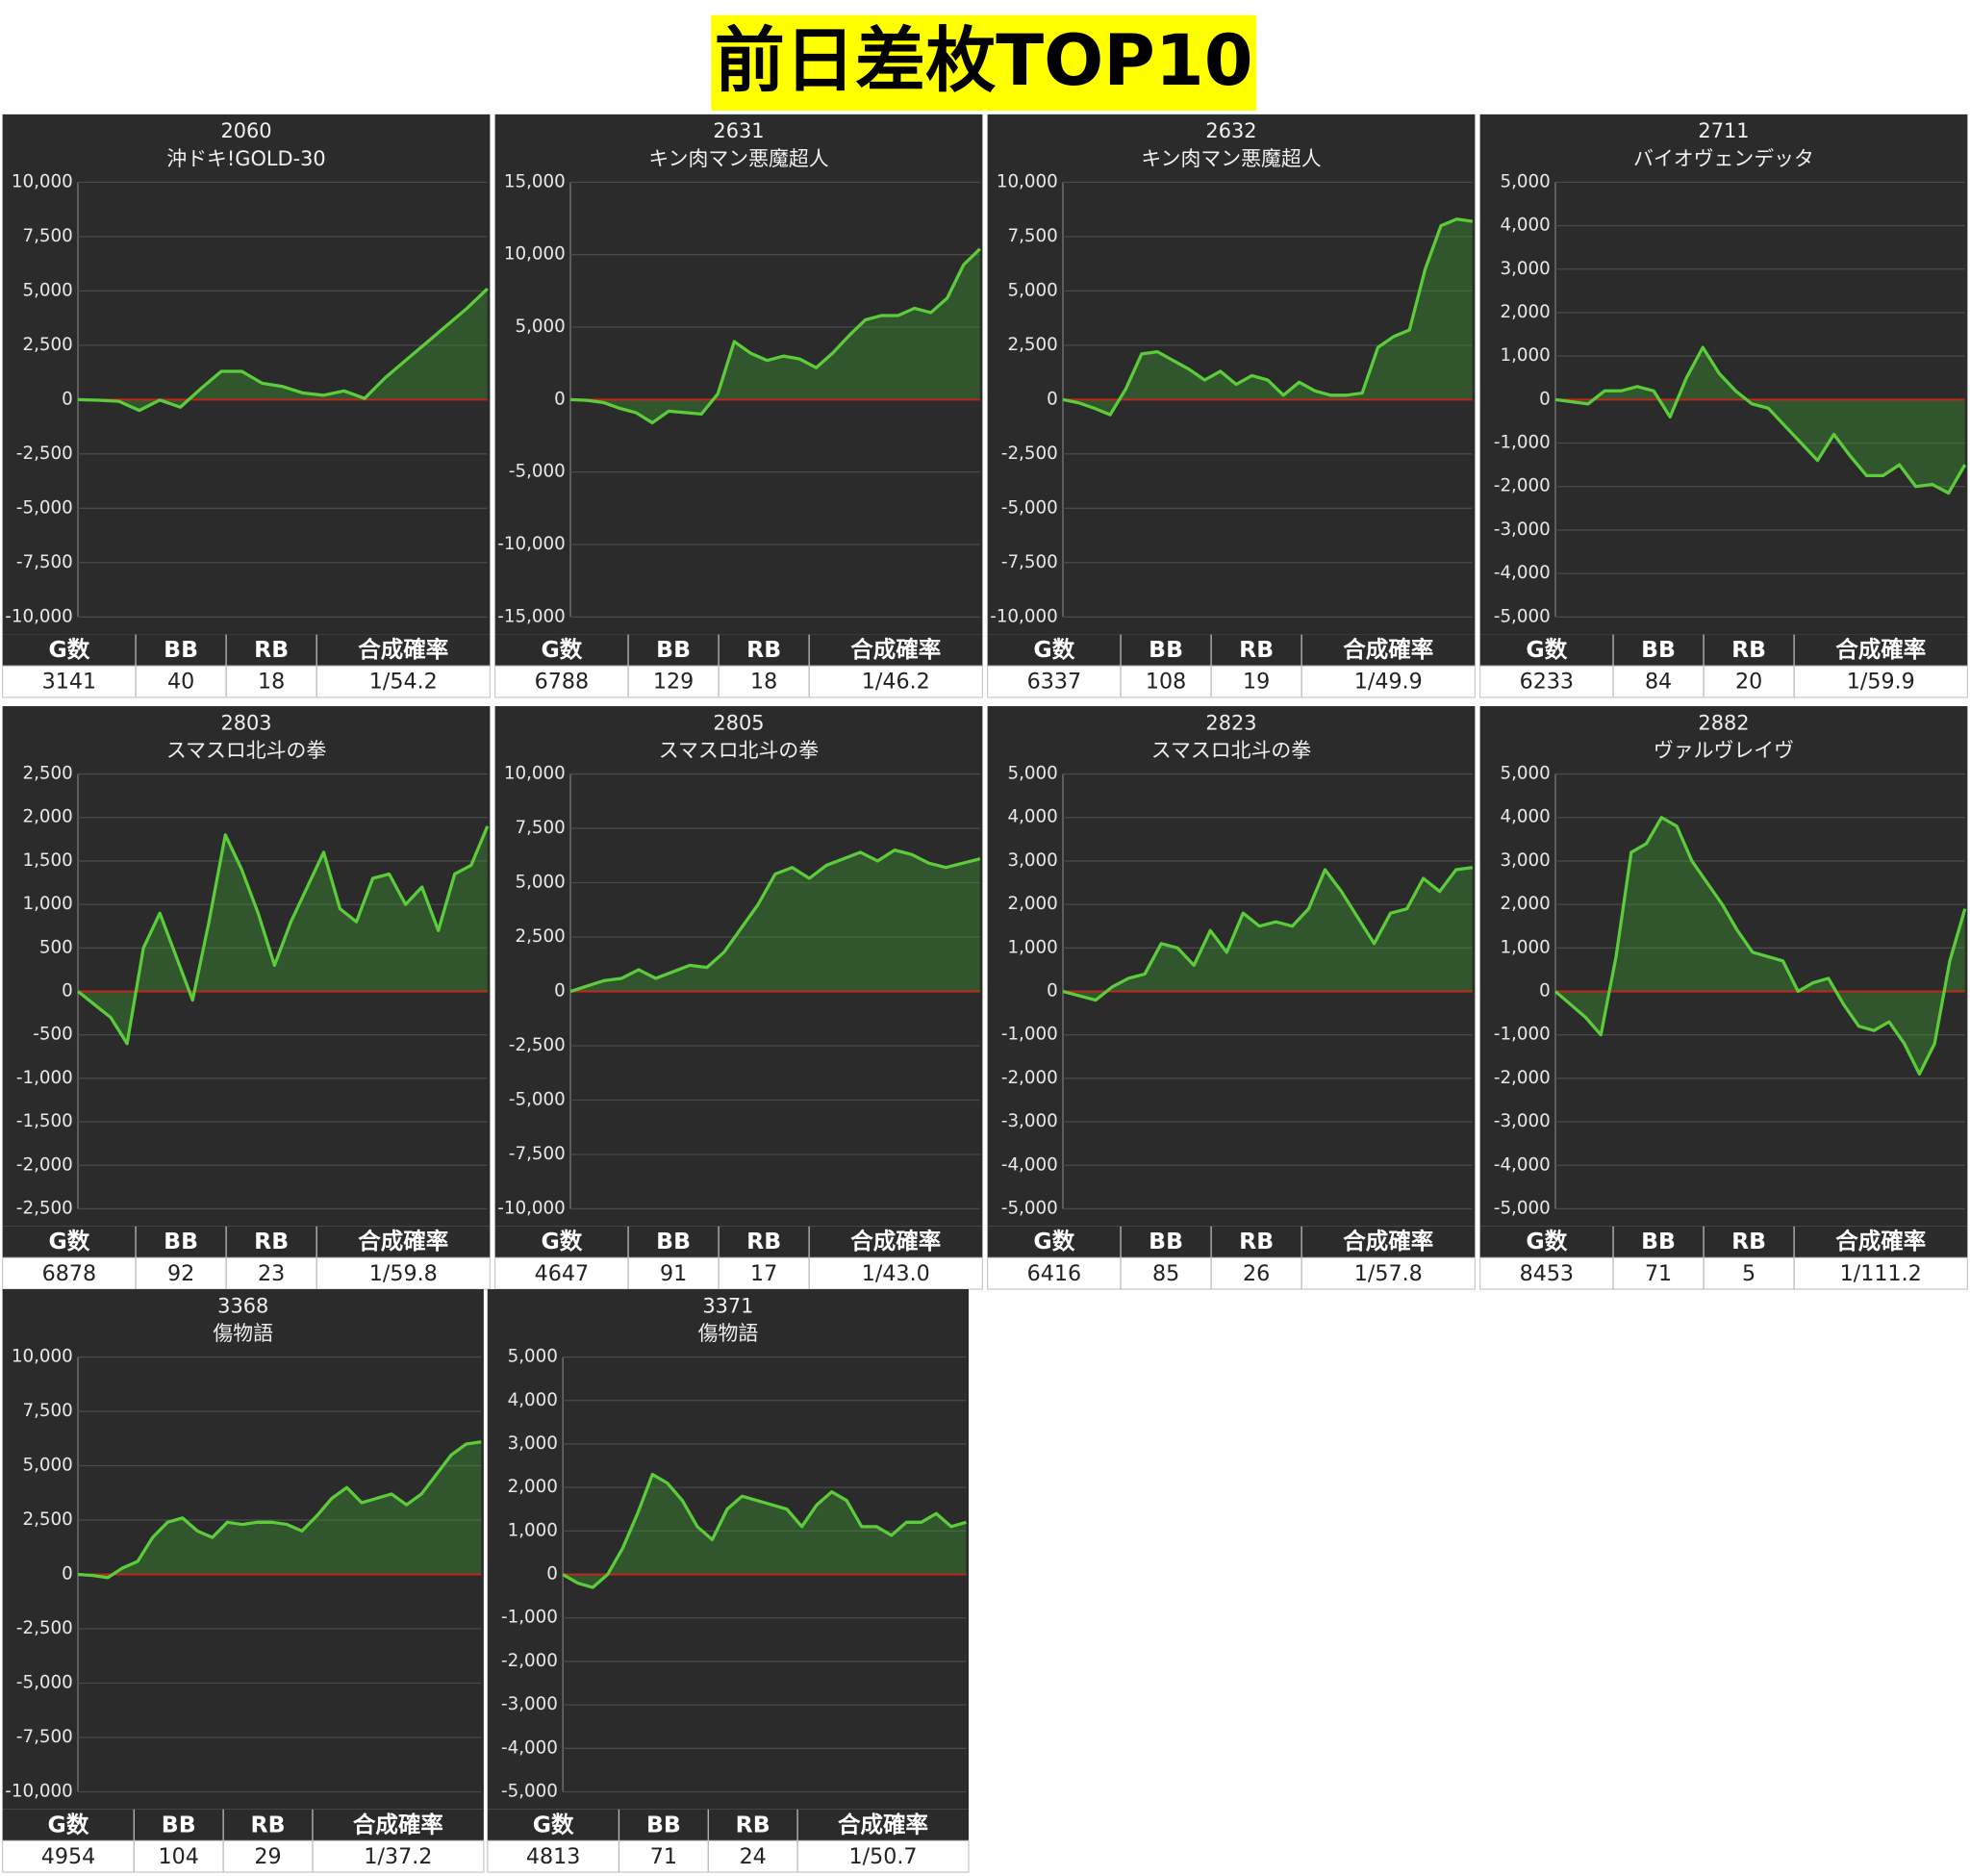 Image resolution: width=1970 pixels, height=1876 pixels. Describe the element at coordinates (1166, 682) in the screenshot. I see `table-value: 108` at that location.